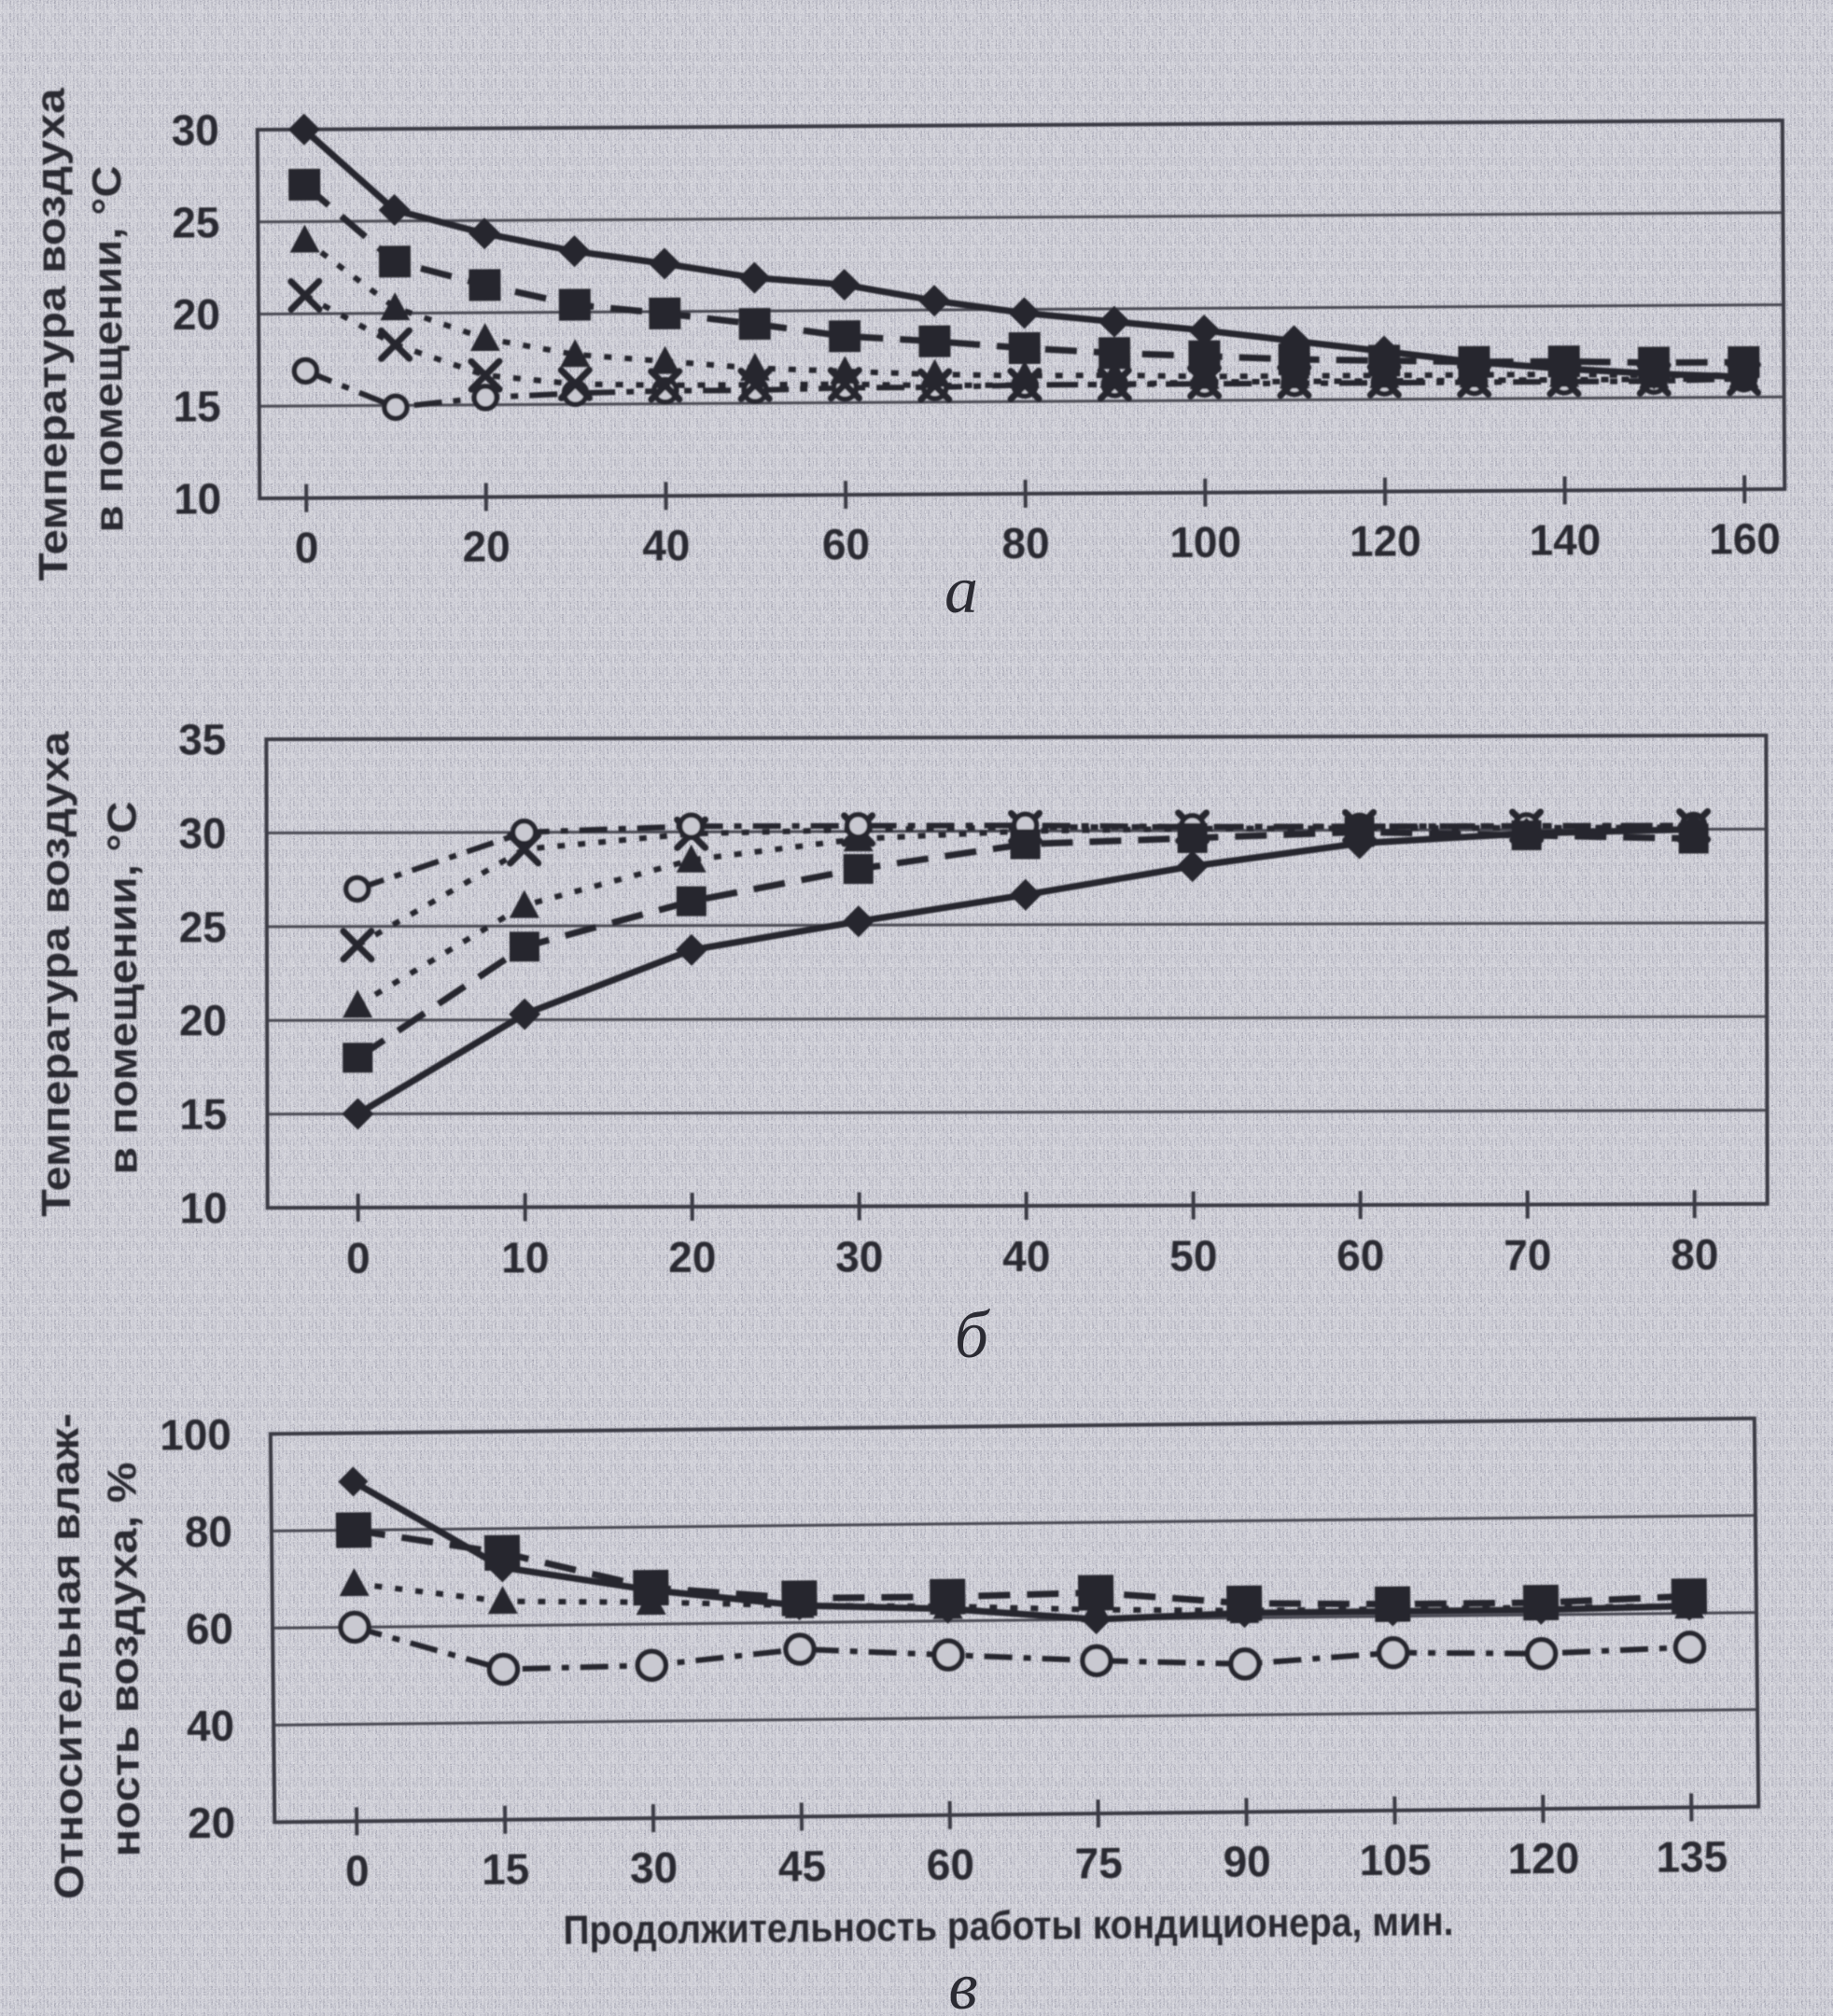  Describe the element at coordinates (1395, 1859) in the screenshot. I see `svg-text: 105` at that location.